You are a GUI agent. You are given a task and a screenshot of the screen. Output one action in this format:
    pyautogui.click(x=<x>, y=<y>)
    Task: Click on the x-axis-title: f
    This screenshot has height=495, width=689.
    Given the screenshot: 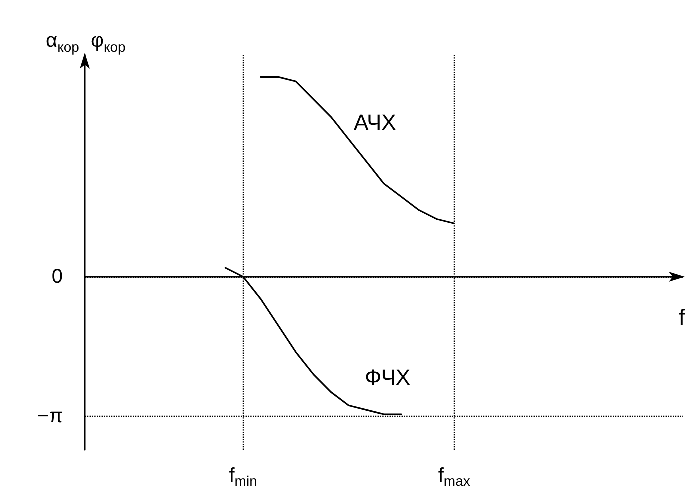 What is the action you would take?
    pyautogui.click(x=682, y=317)
    